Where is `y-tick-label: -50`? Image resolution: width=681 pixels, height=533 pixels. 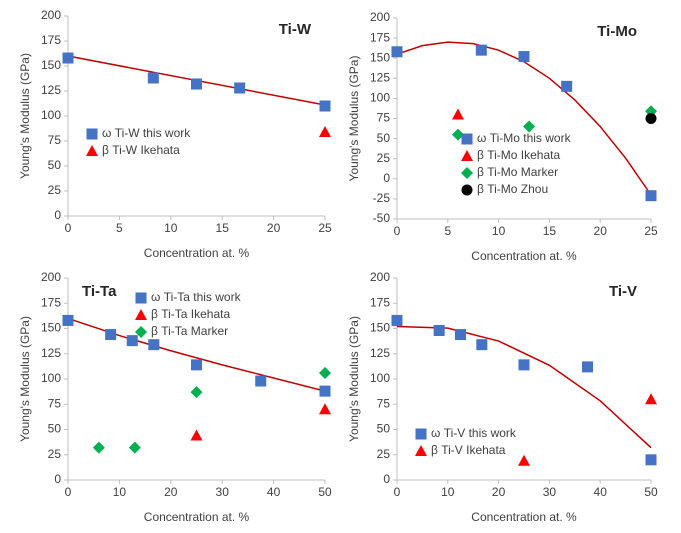 y-tick-label: -50 is located at coordinates (382, 218).